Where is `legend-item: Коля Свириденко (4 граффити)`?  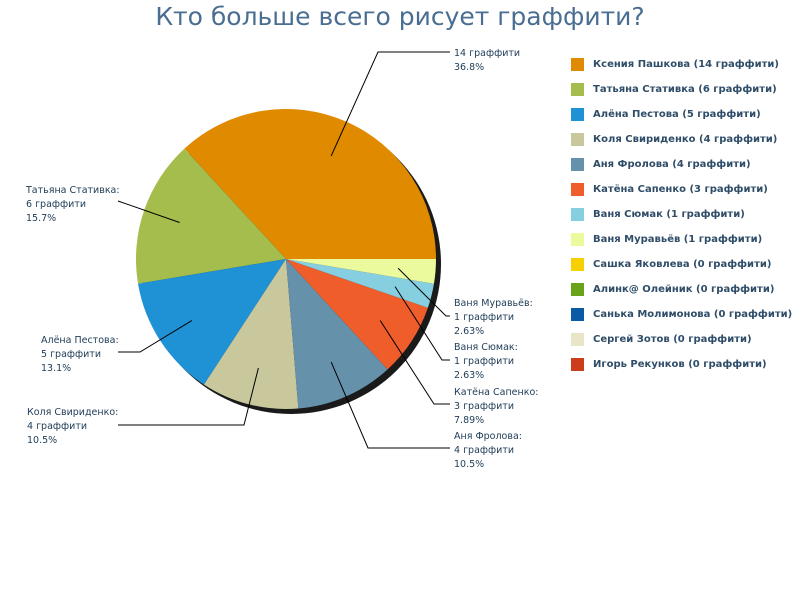 legend-item: Коля Свириденко (4 граффити) is located at coordinates (681, 139).